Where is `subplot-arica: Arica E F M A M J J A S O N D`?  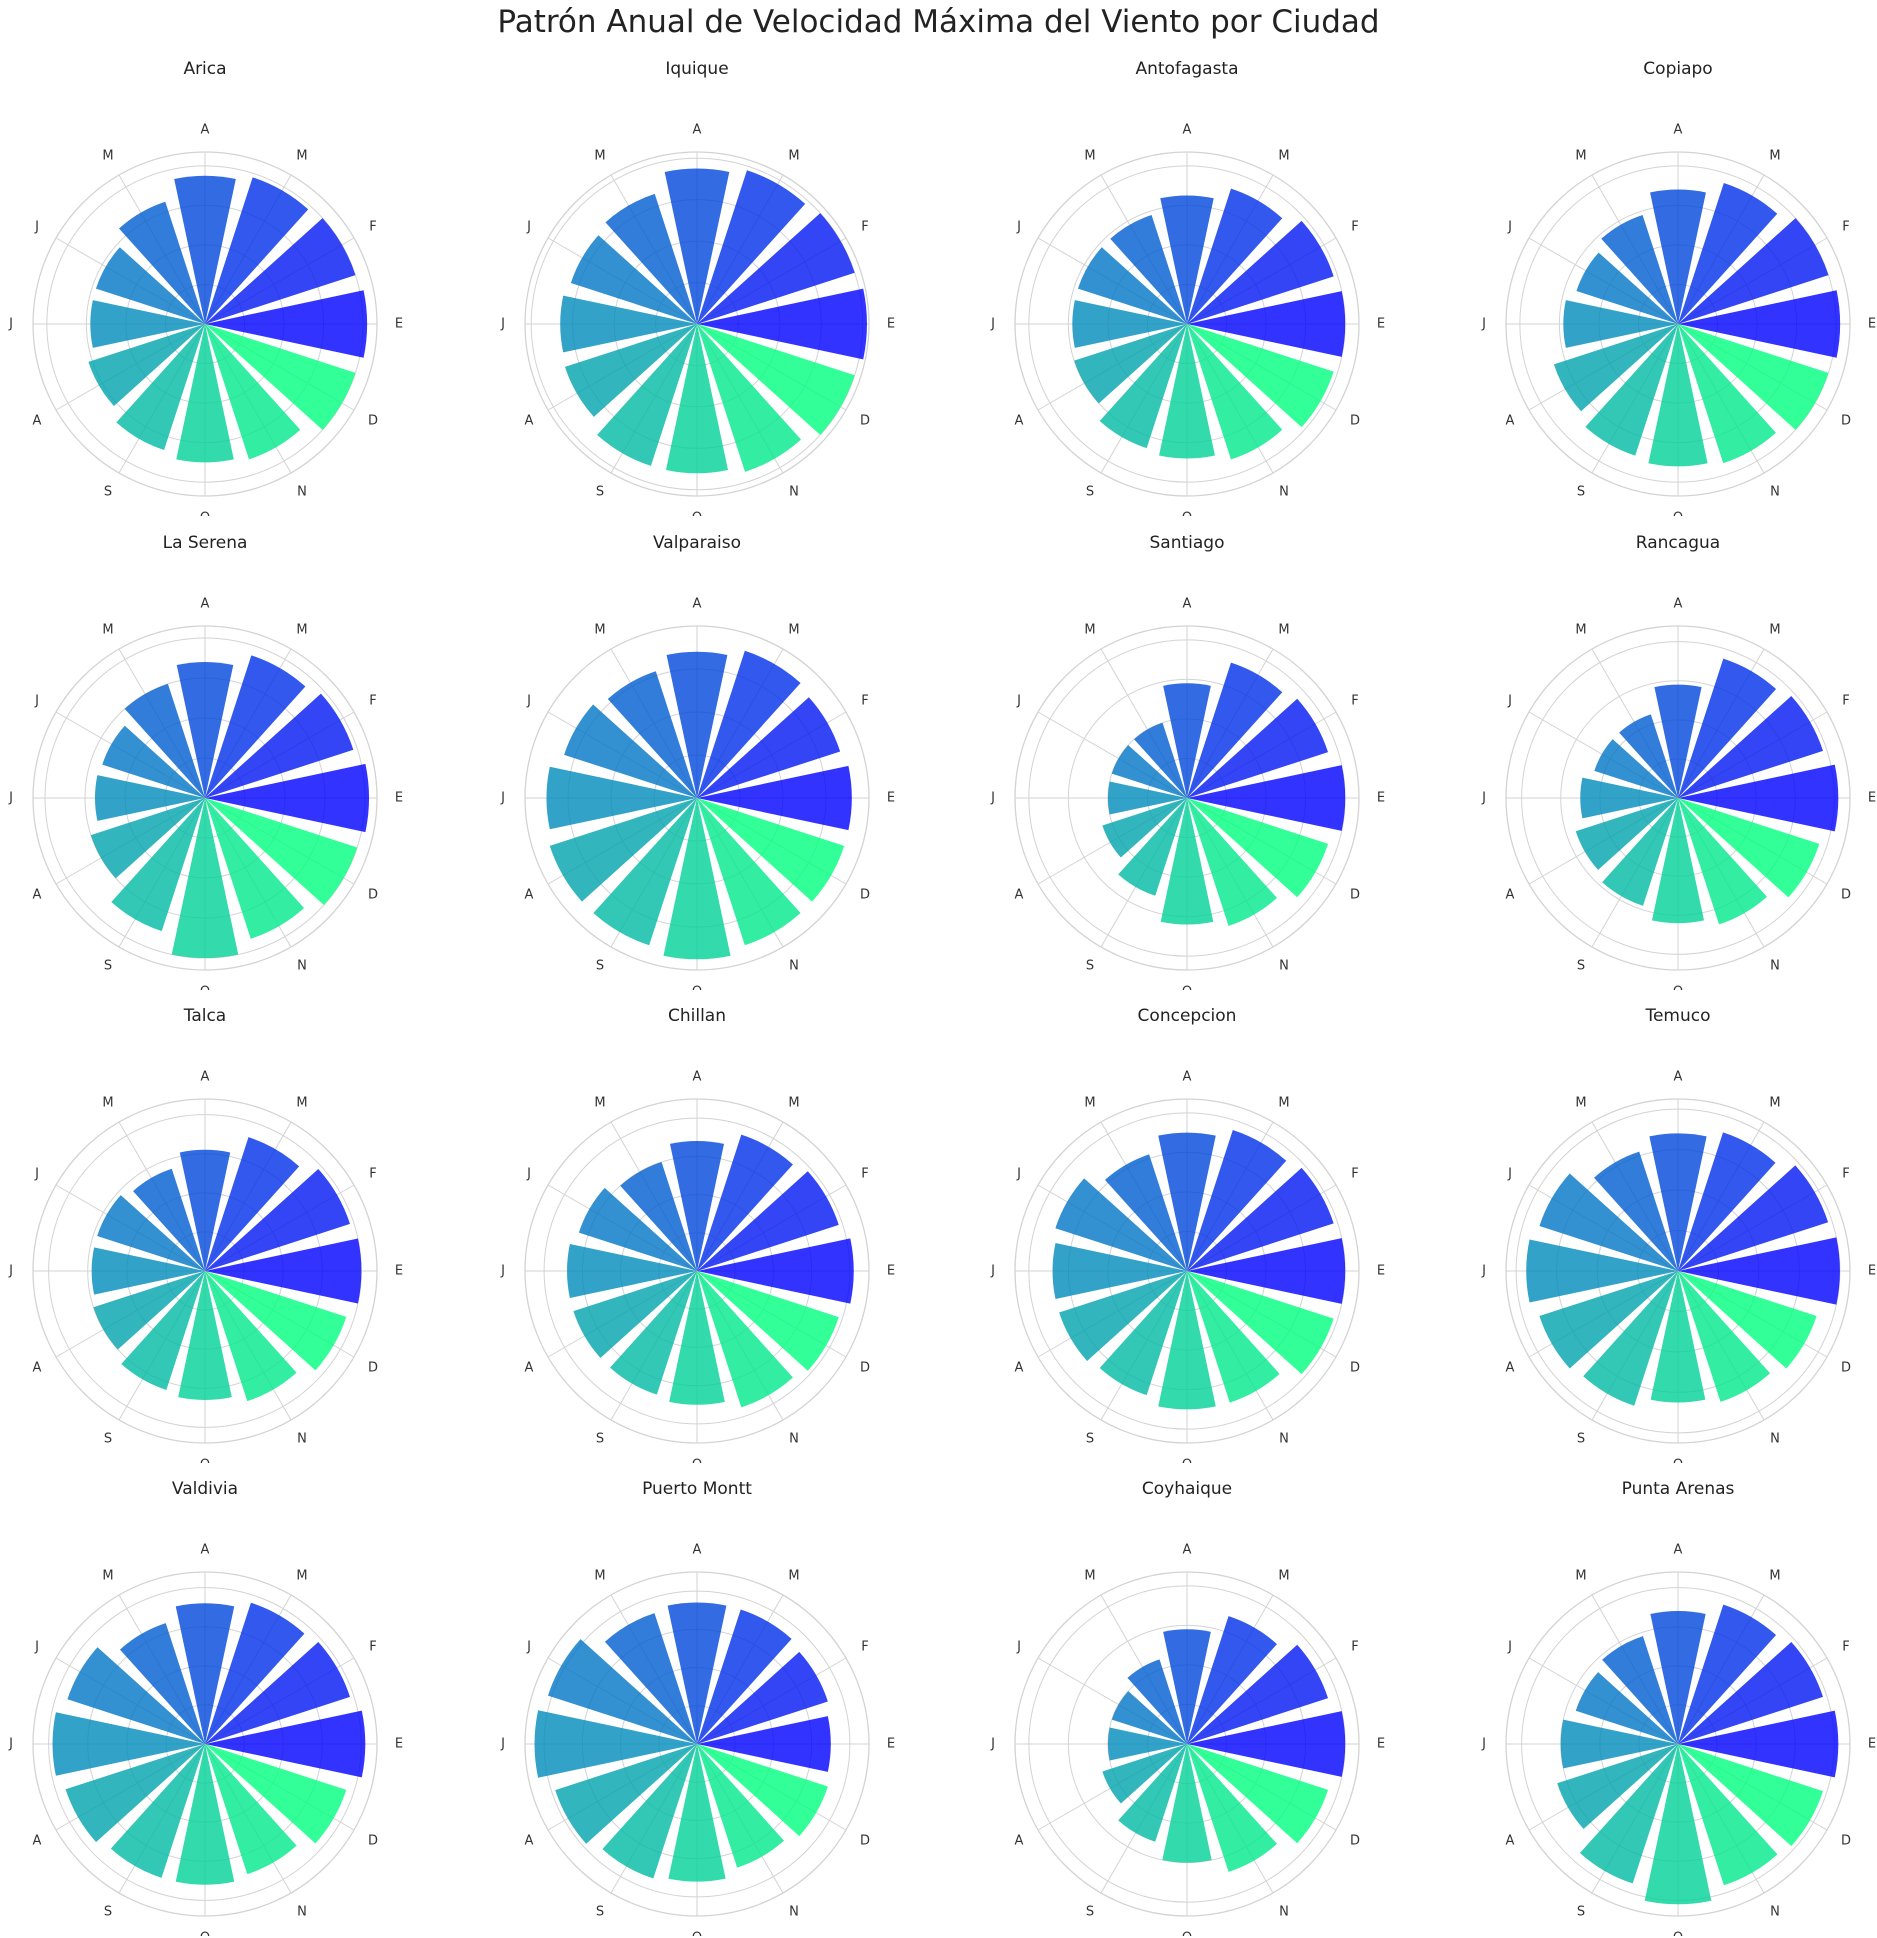 subplot-arica: Arica E F M A M J J A S O N D is located at coordinates (207, 288).